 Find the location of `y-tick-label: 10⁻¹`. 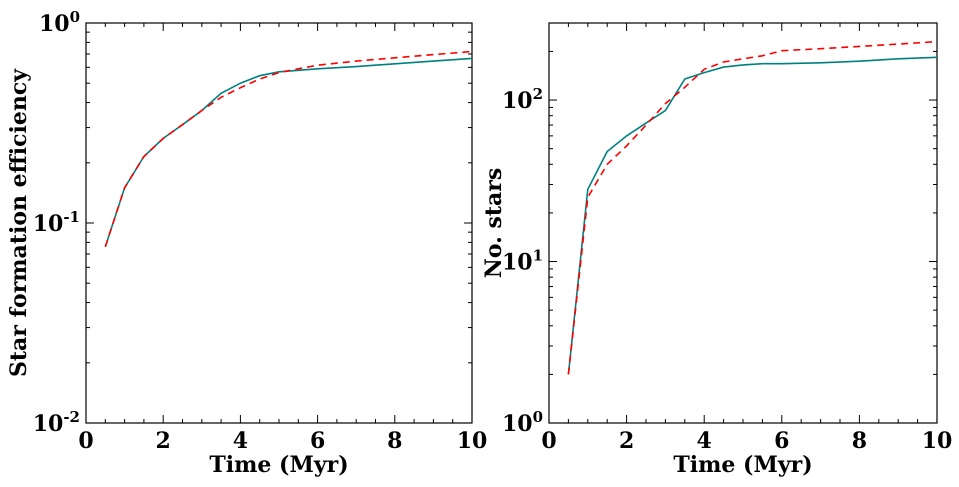

y-tick-label: 10⁻¹ is located at coordinates (56, 222).